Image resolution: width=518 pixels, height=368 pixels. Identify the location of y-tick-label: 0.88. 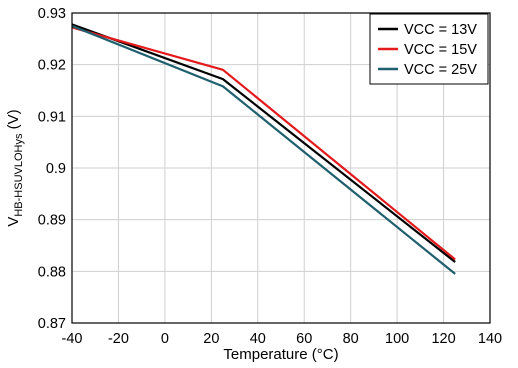
(52, 272).